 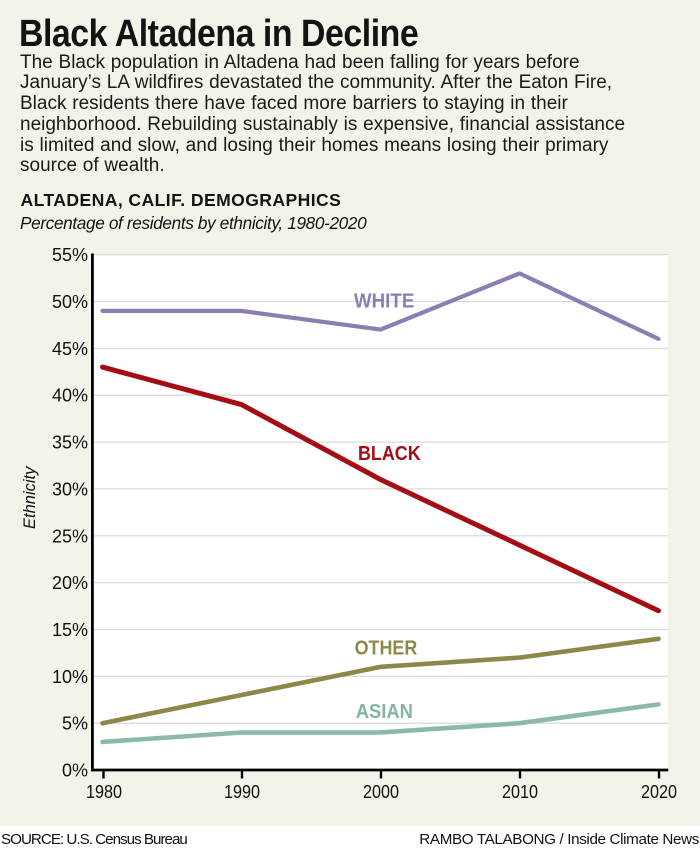 I want to click on svg-text: BLACK, so click(x=389, y=454).